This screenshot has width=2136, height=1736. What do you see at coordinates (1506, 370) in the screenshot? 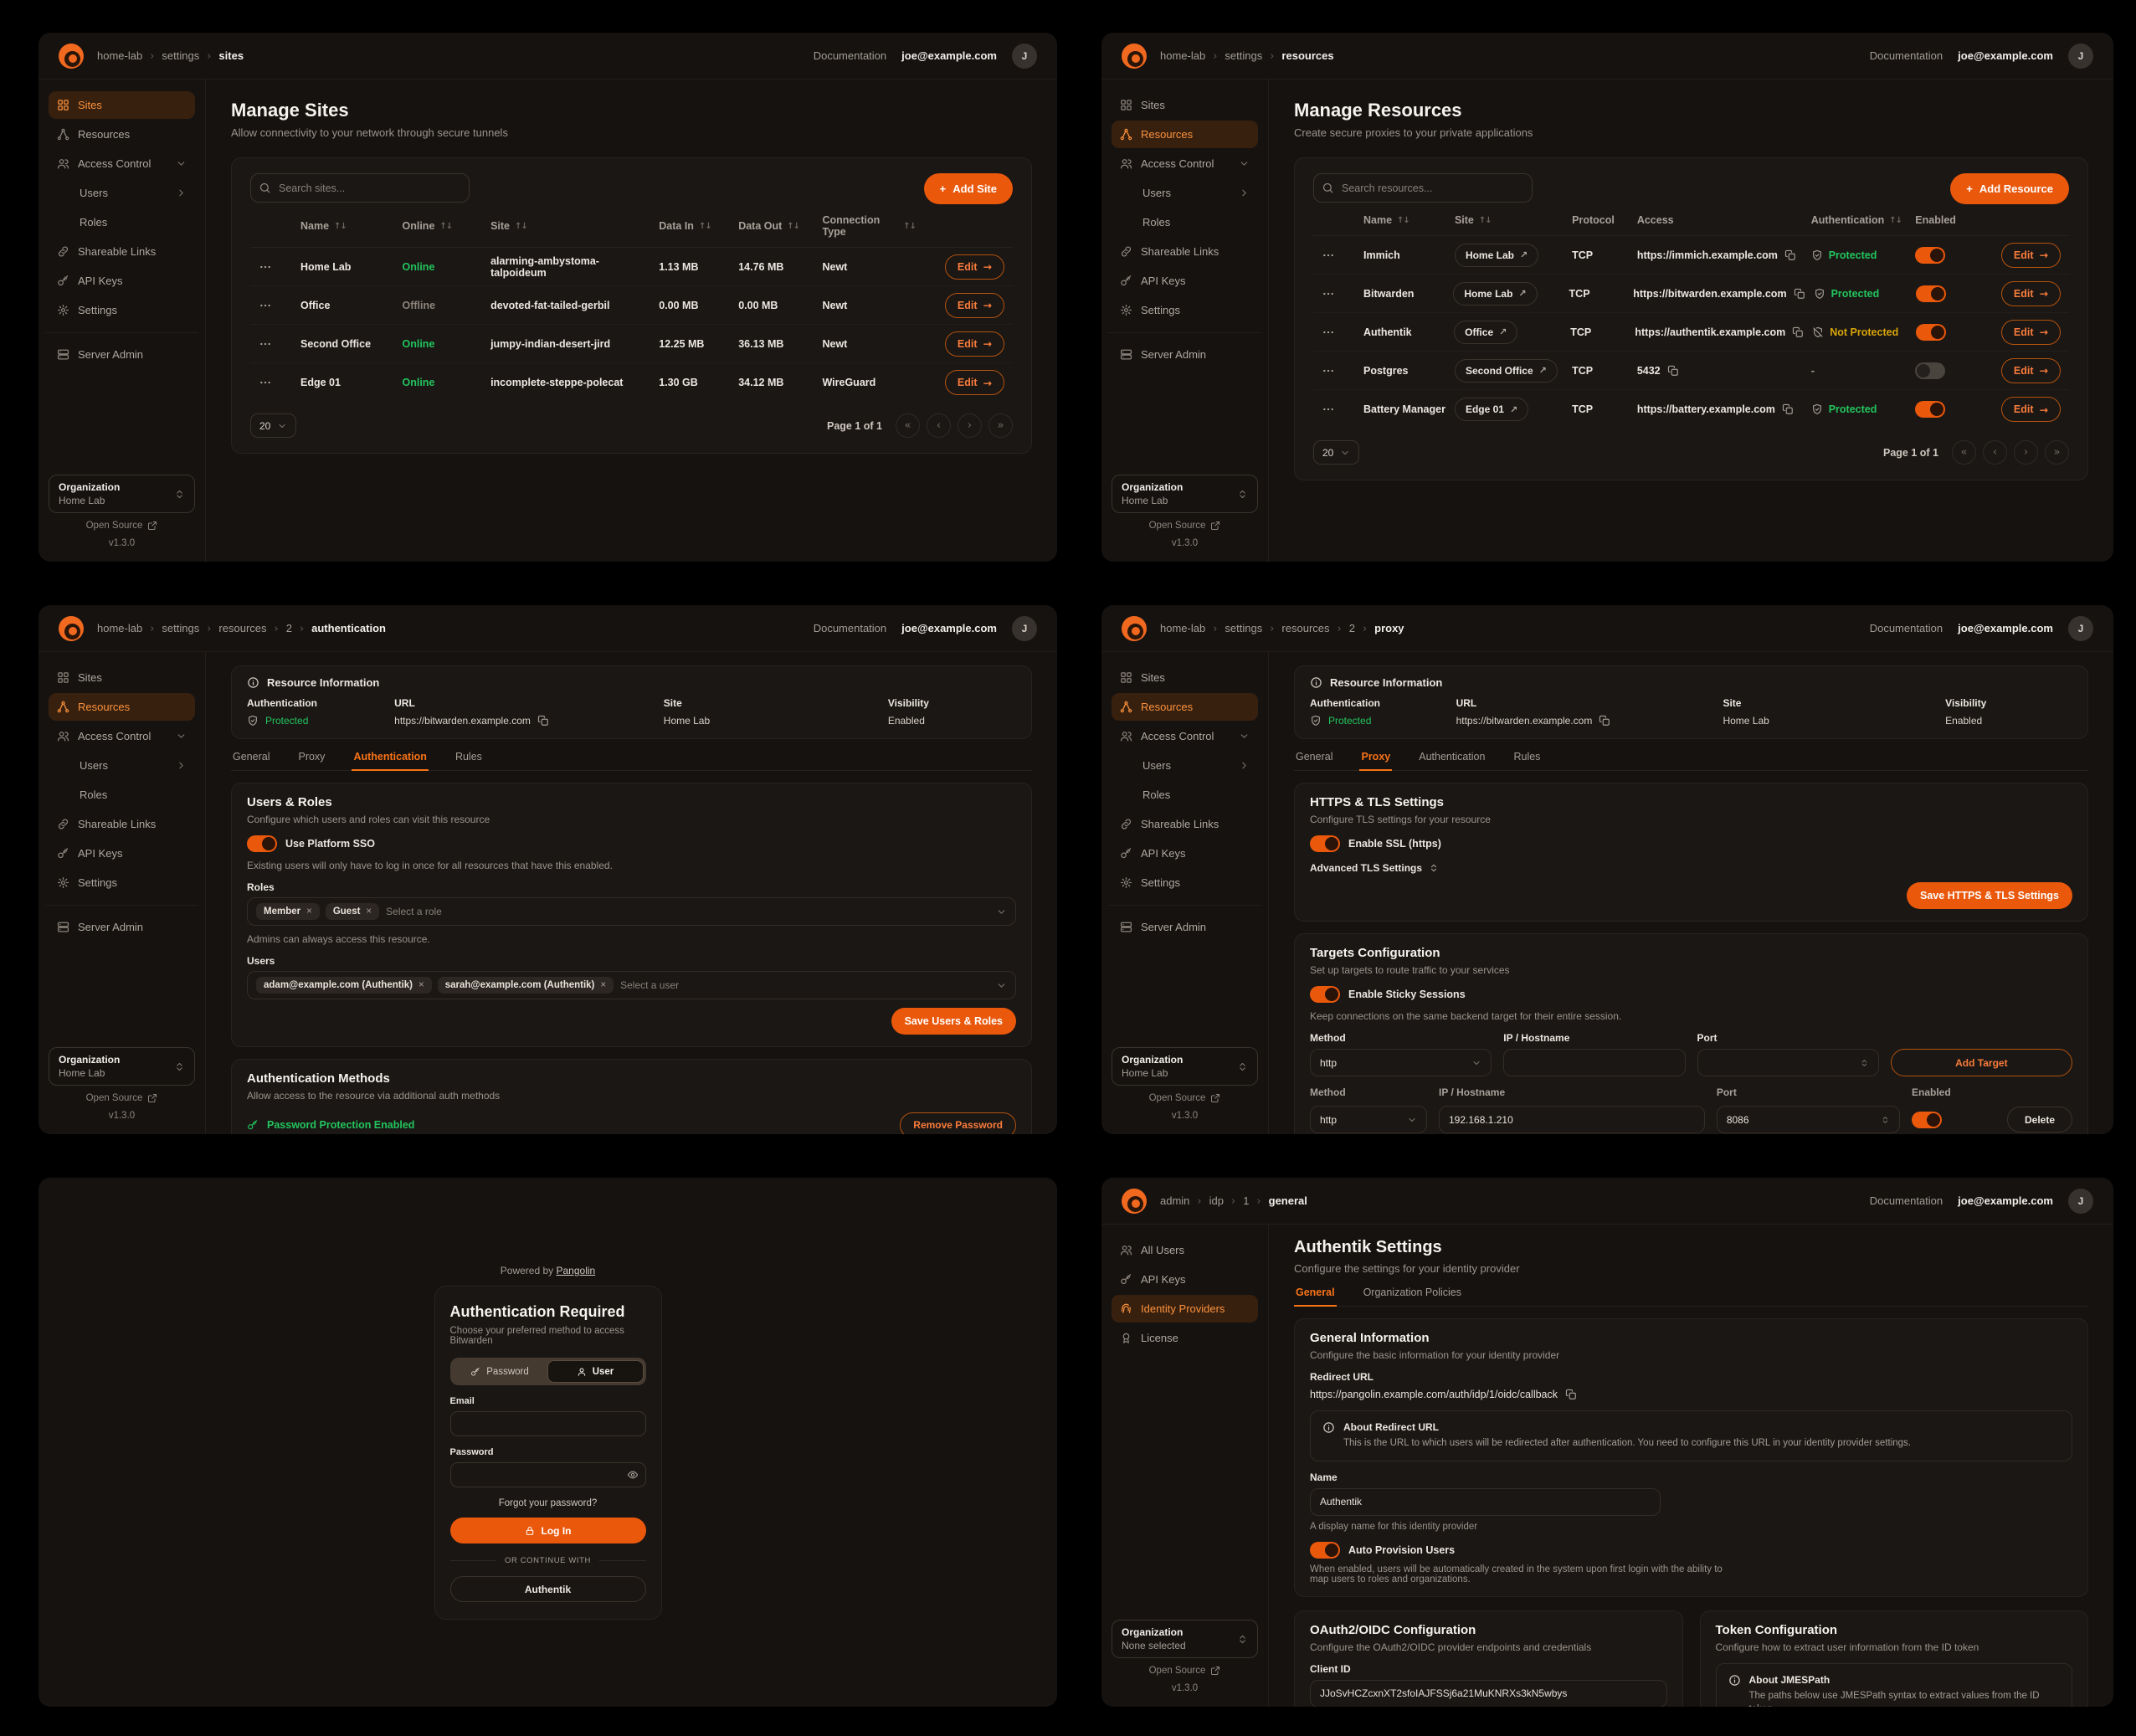
I see `site-link: Second Office ↗` at bounding box center [1506, 370].